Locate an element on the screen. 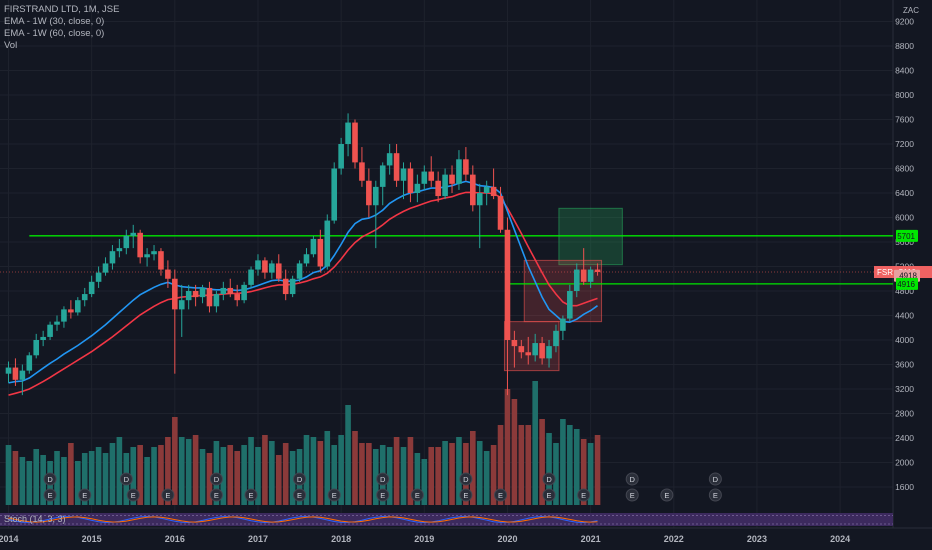  stoch-d-line is located at coordinates (303, 519).